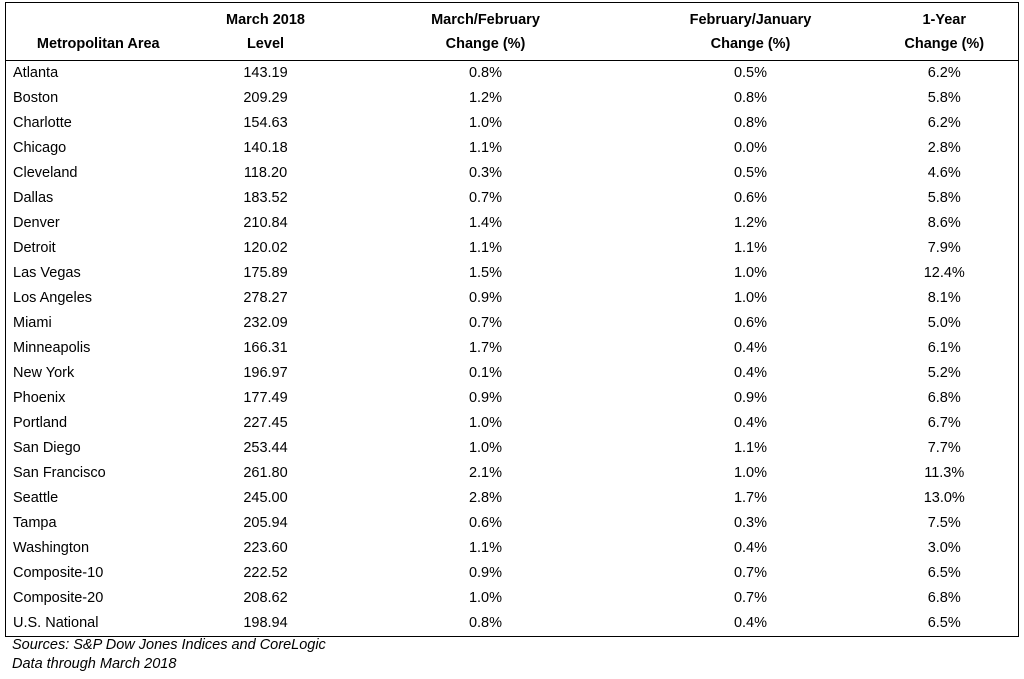  What do you see at coordinates (265, 98) in the screenshot?
I see `cell: 209.29` at bounding box center [265, 98].